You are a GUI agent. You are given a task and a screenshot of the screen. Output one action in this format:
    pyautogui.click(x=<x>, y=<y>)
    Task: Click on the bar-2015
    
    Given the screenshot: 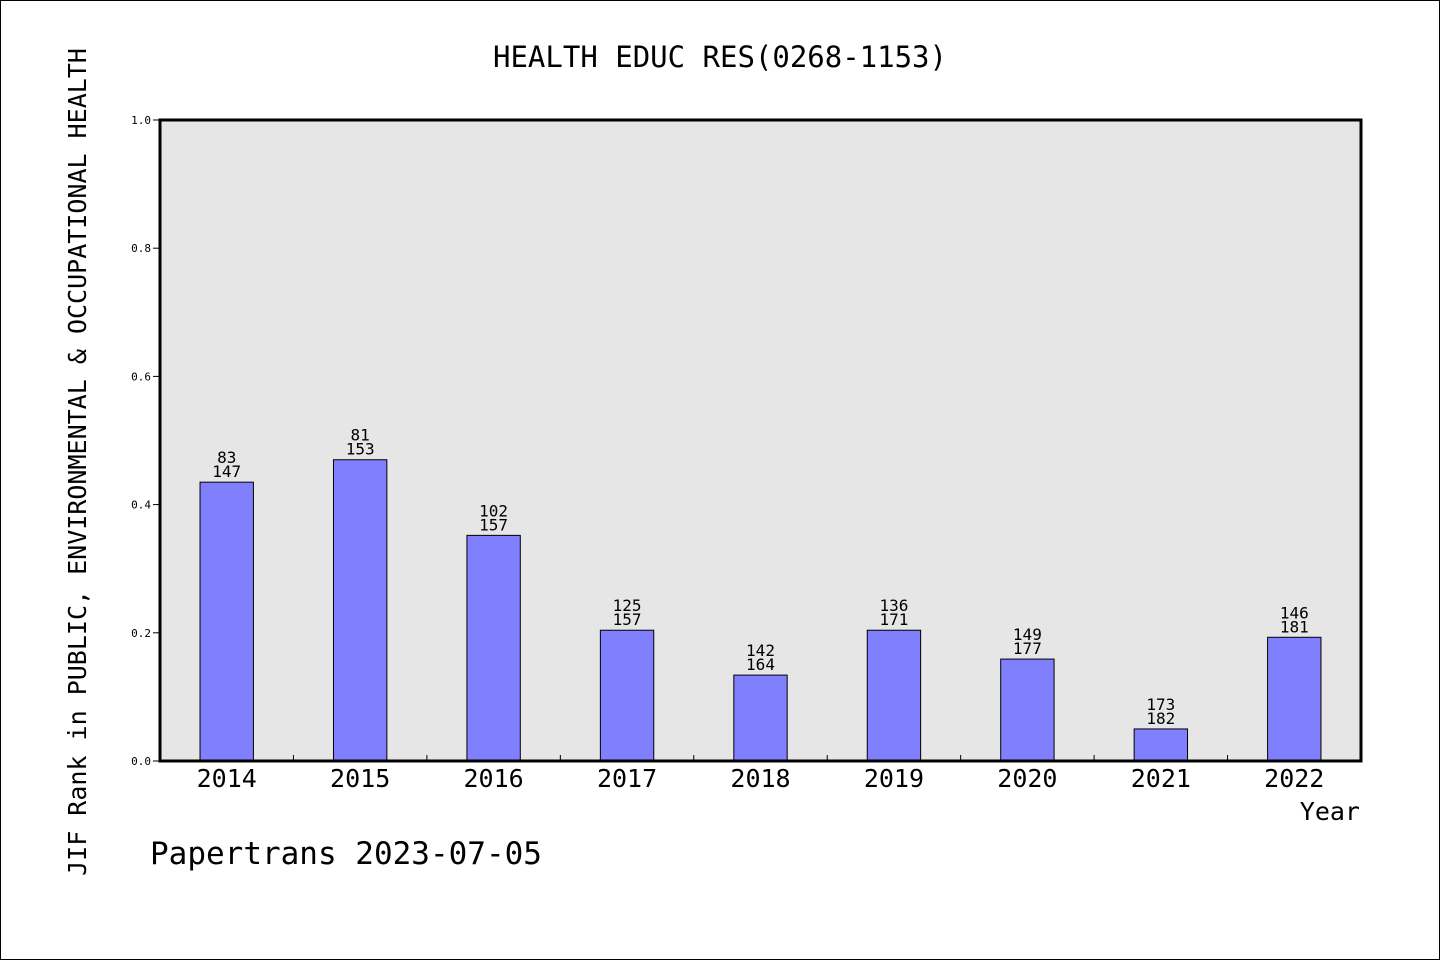 What is the action you would take?
    pyautogui.click(x=360, y=610)
    